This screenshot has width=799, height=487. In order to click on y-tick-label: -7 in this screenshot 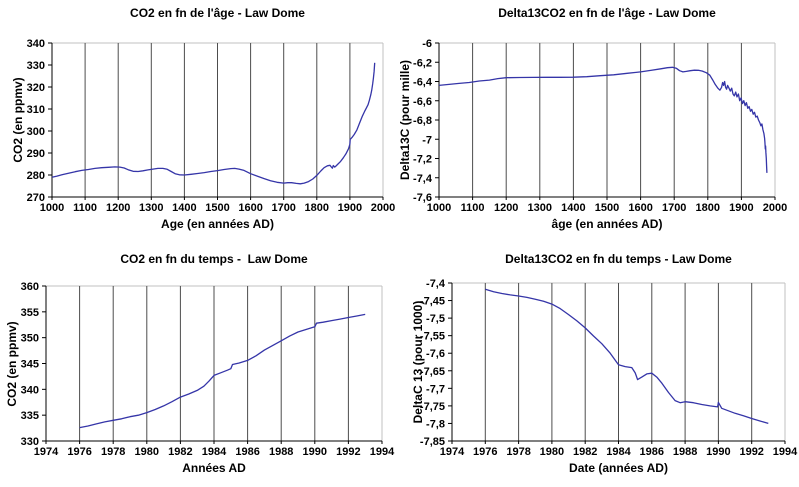, I will do `click(427, 140)`.